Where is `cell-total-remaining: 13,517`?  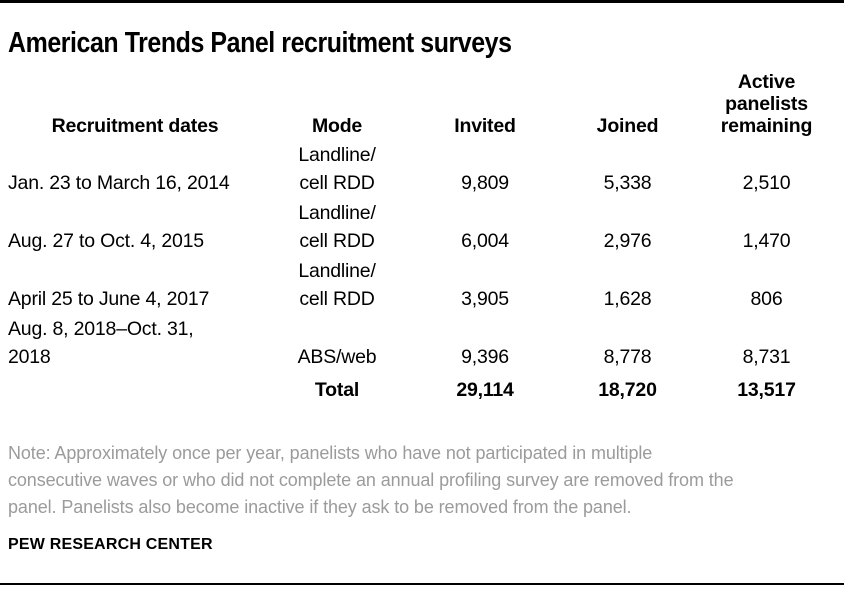 cell-total-remaining: 13,517 is located at coordinates (766, 389).